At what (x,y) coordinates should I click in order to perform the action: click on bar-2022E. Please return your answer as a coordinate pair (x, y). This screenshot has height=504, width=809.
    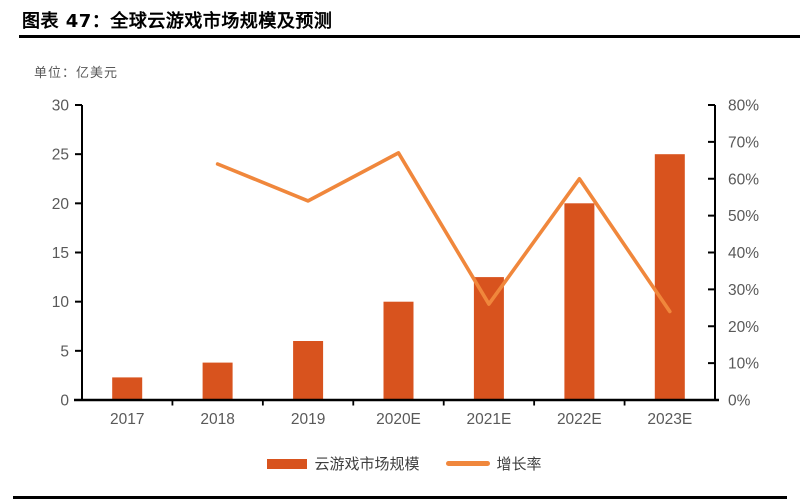
    Looking at the image, I should click on (579, 301).